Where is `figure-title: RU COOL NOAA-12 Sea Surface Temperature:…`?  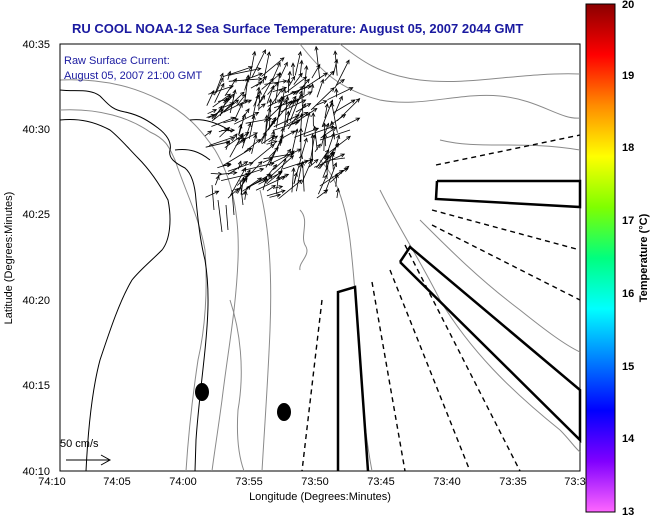 figure-title: RU COOL NOAA-12 Sea Surface Temperature:… is located at coordinates (297, 28).